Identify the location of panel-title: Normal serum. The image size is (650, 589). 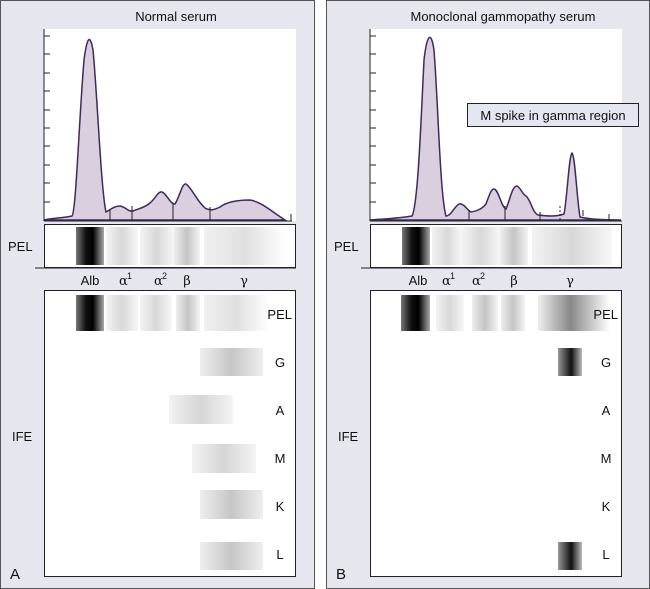
(176, 16).